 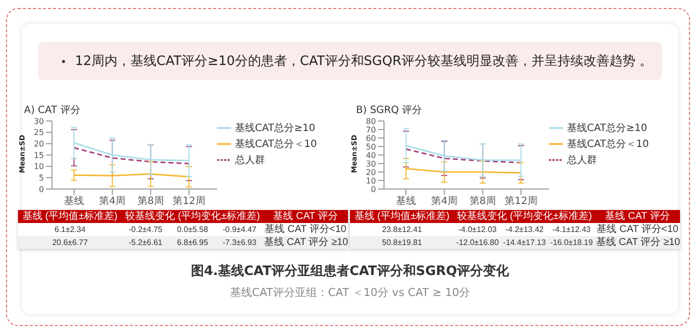 I want to click on chart-title: A) CAT 评分, so click(x=52, y=110).